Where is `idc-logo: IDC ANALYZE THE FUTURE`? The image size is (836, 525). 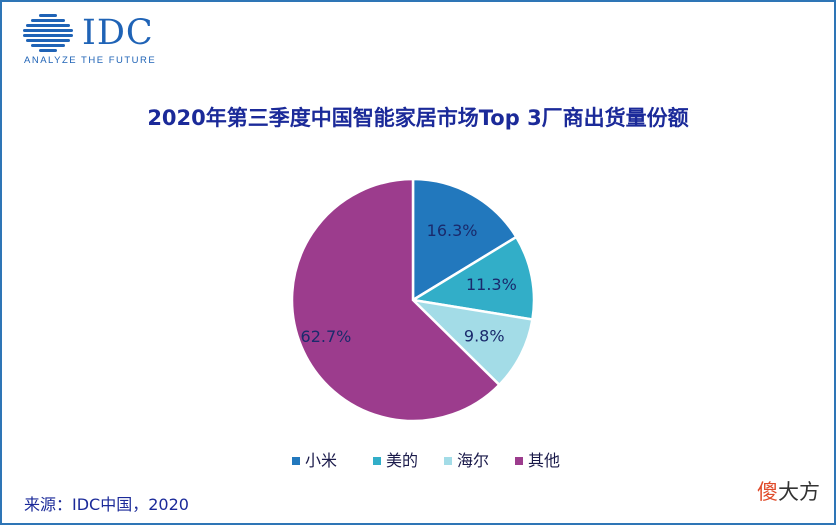
idc-logo: IDC ANALYZE THE FUTURE is located at coordinates (107, 42).